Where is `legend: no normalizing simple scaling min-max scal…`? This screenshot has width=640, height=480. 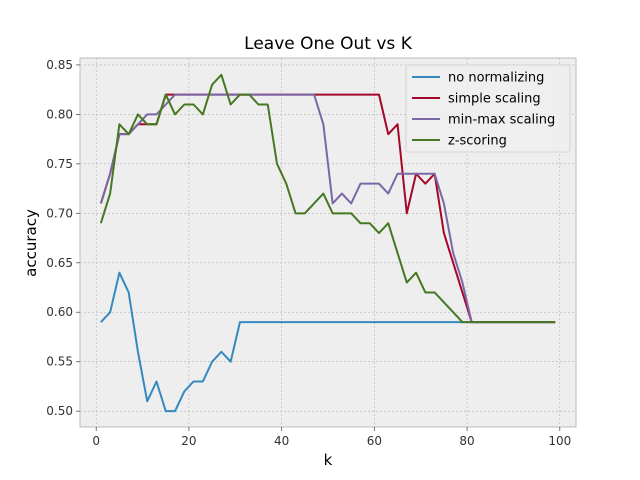 legend: no normalizing simple scaling min-max scal… is located at coordinates (488, 108).